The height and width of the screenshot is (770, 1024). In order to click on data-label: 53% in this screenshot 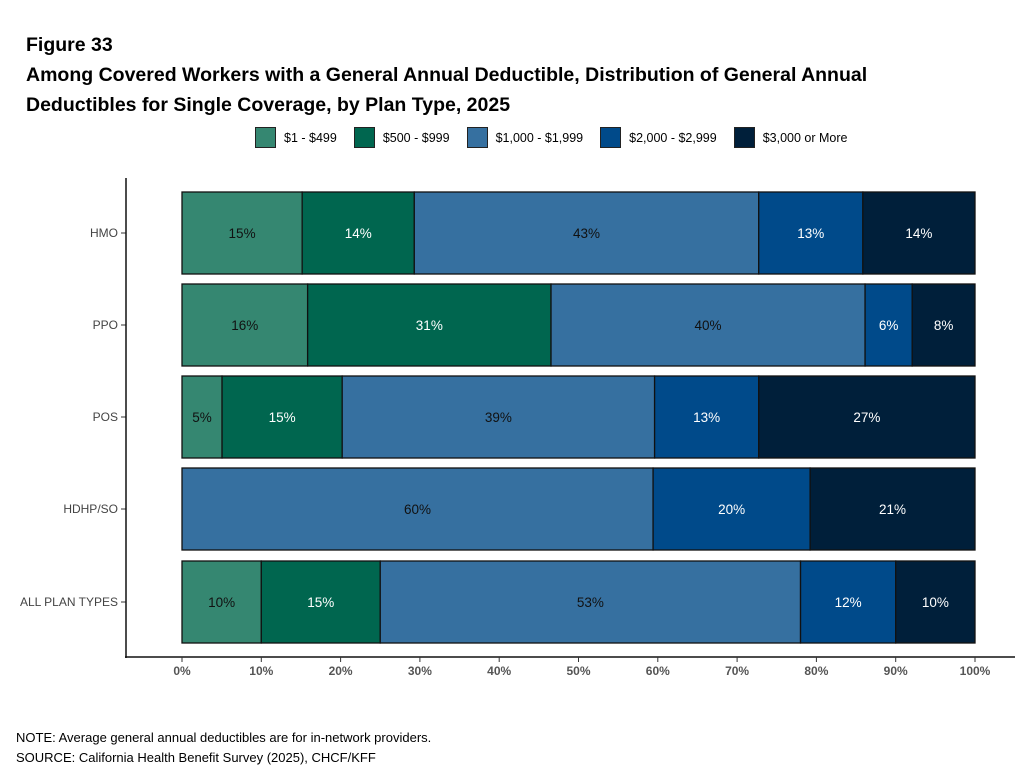, I will do `click(590, 602)`.